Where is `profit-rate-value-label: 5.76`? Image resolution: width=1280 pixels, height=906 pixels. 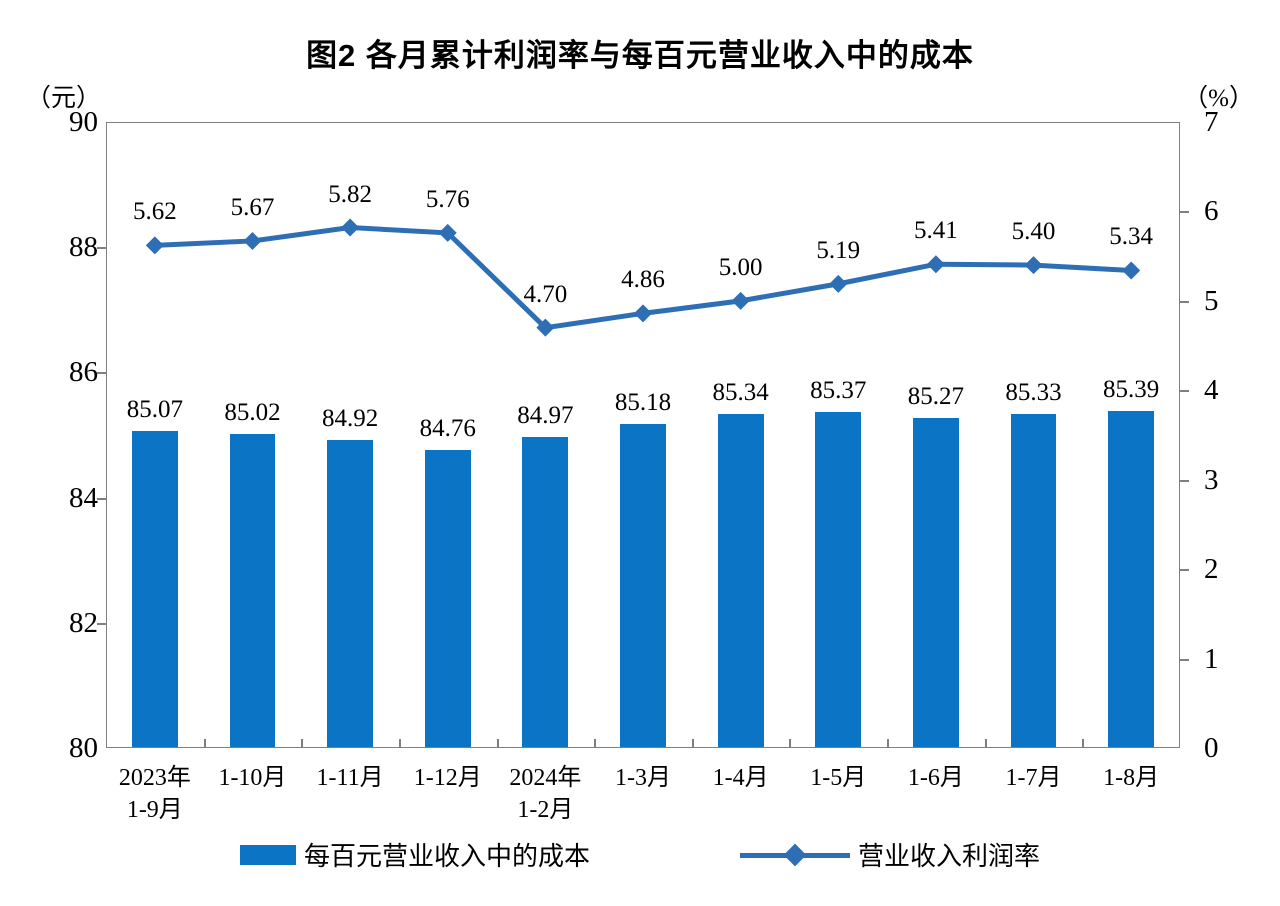
profit-rate-value-label: 5.76 is located at coordinates (447, 199).